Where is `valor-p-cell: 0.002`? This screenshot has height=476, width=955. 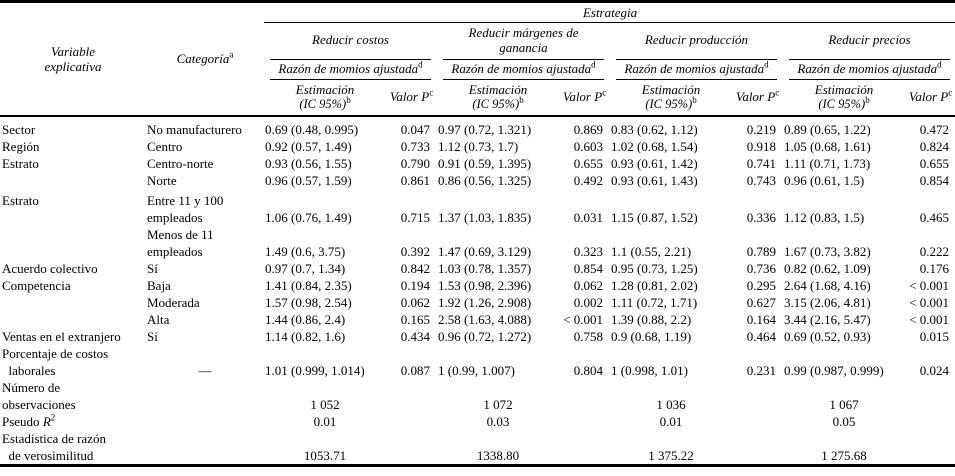 valor-p-cell: 0.002 is located at coordinates (588, 302).